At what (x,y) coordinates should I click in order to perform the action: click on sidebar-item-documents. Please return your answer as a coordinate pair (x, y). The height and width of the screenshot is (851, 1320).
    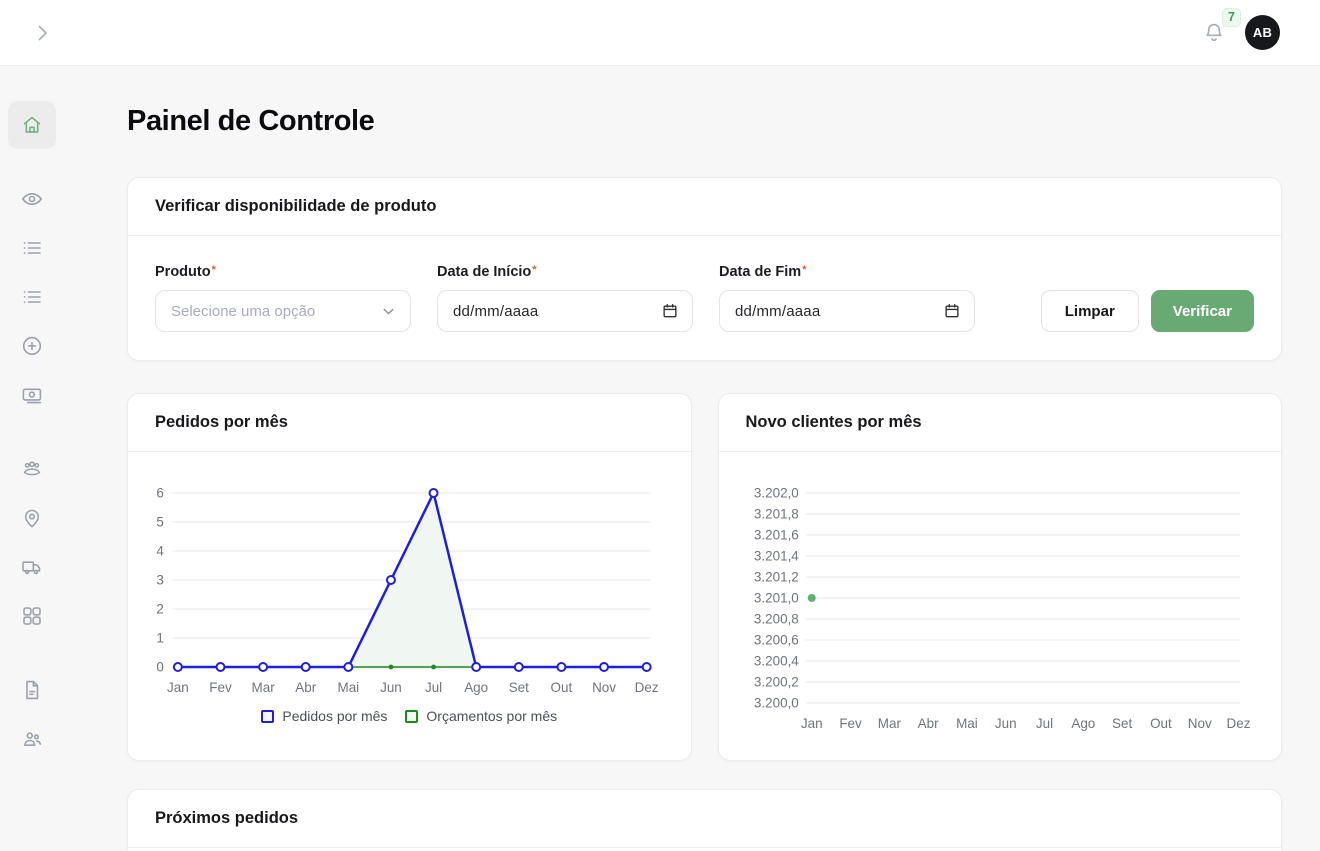
    Looking at the image, I should click on (32, 690).